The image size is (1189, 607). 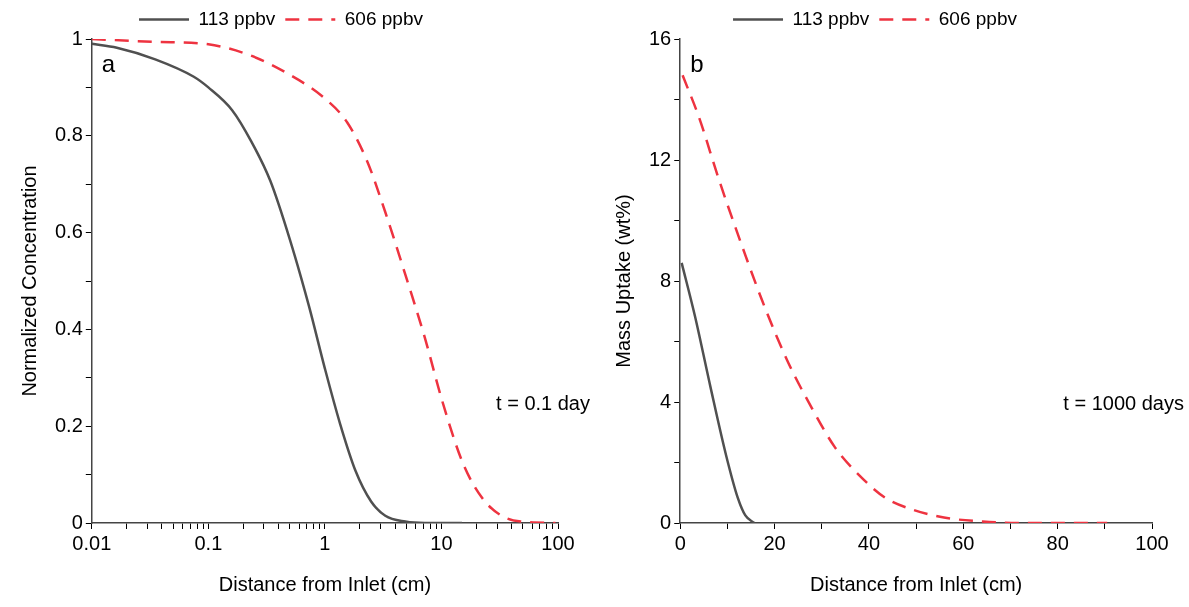 What do you see at coordinates (68, 134) in the screenshot?
I see `y-tick-label: 0.8` at bounding box center [68, 134].